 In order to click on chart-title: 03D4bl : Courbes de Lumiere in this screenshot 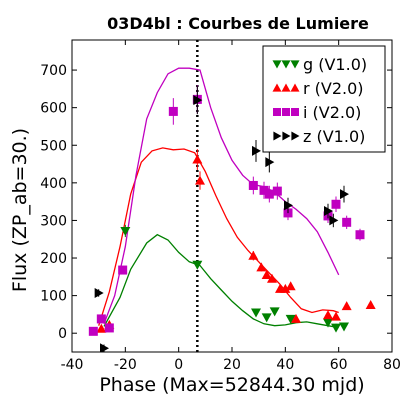, I will do `click(238, 23)`.